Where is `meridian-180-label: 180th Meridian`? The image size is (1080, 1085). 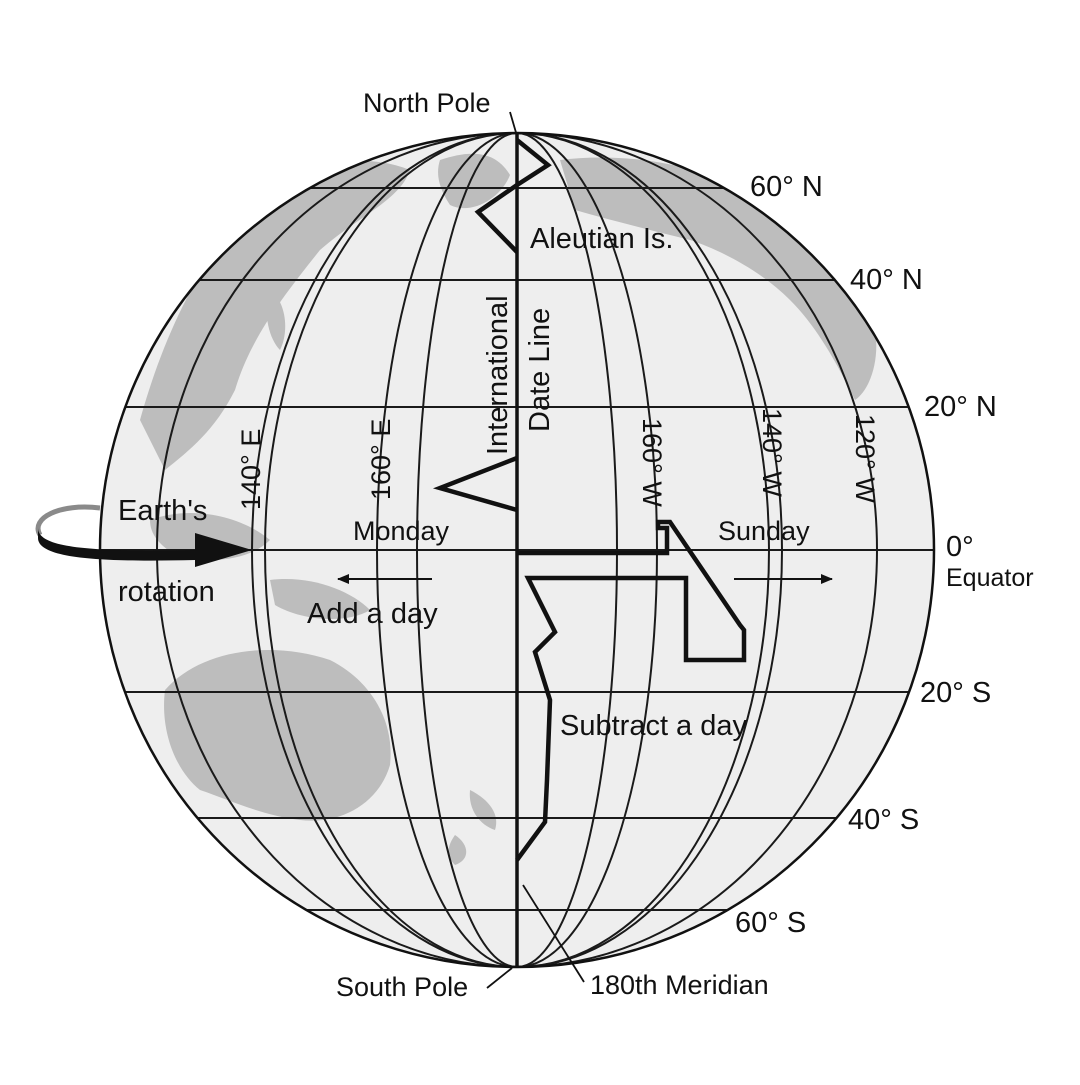
meridian-180-label: 180th Meridian is located at coordinates (679, 985).